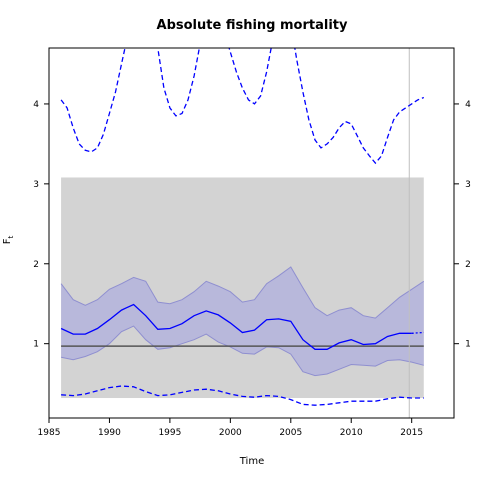  What do you see at coordinates (49, 433) in the screenshot?
I see `x-tick-label-1985: 1985` at bounding box center [49, 433].